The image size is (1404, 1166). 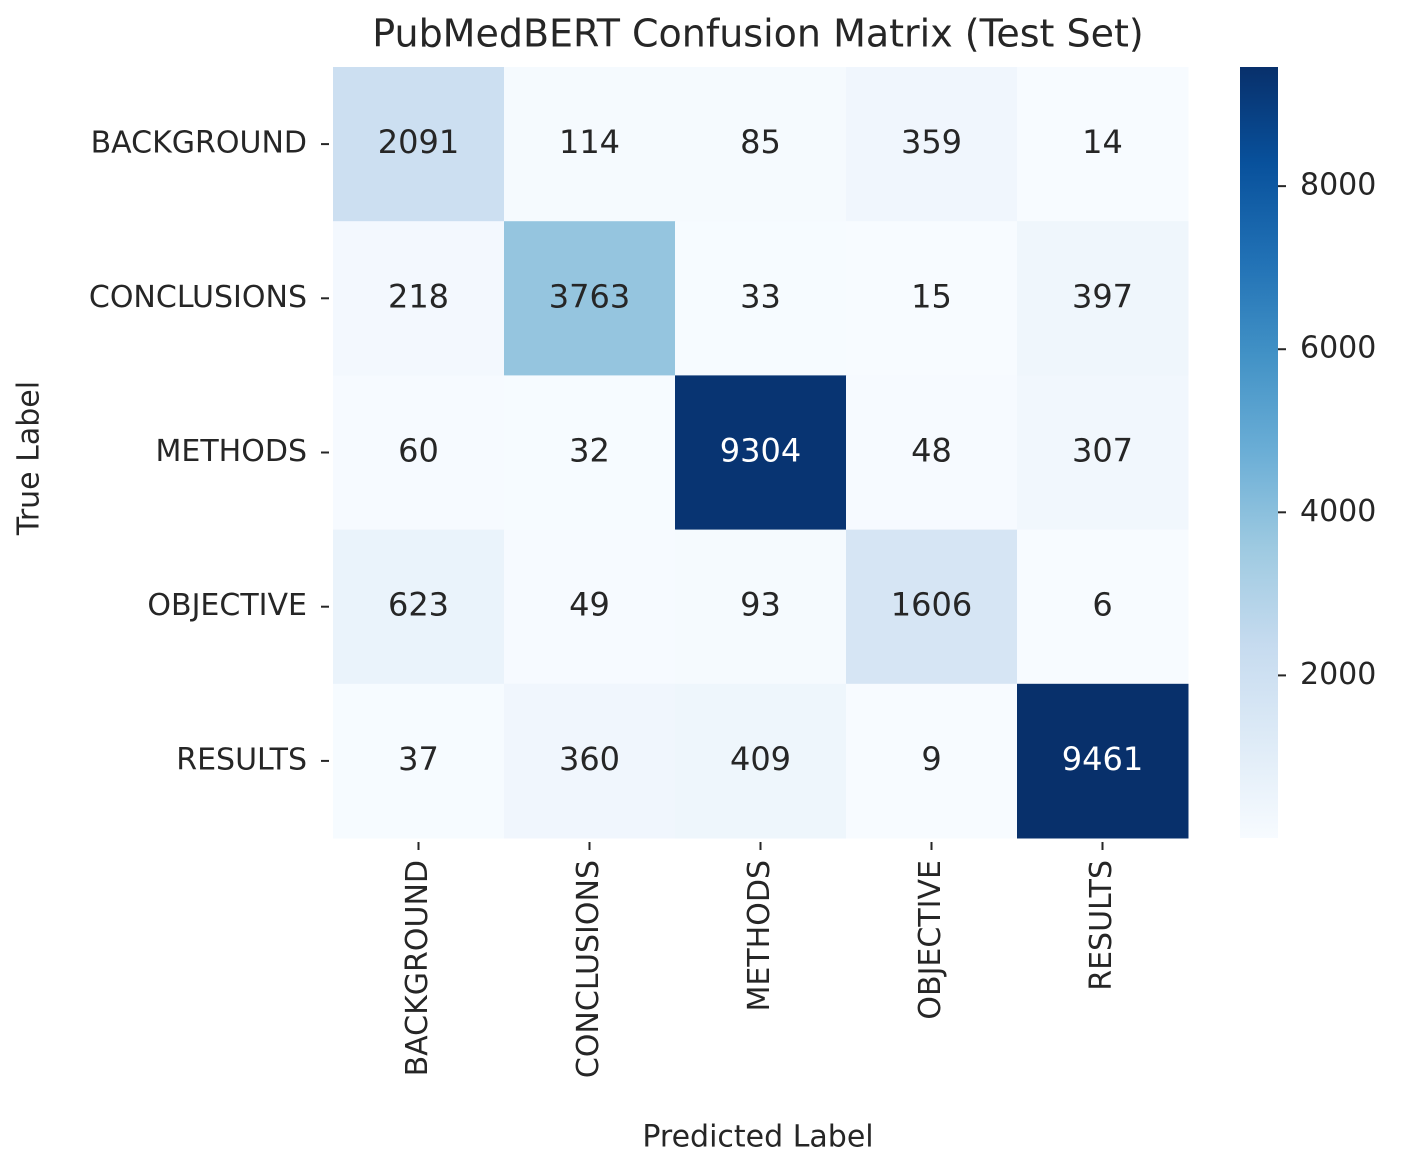 I want to click on cell-value-label: 409, so click(x=760, y=759).